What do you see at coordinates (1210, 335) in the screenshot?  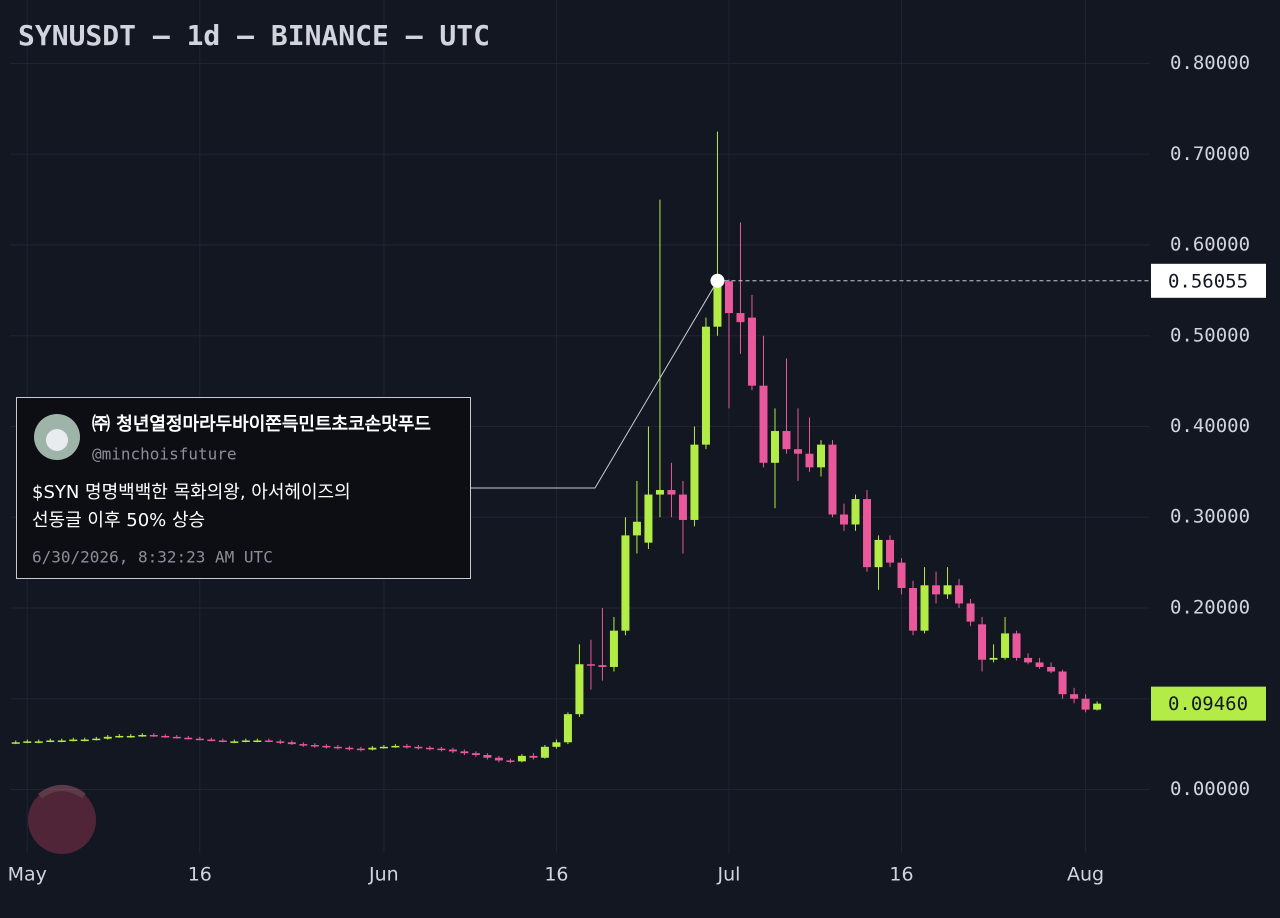 I see `y-tick-label: 0.50000` at bounding box center [1210, 335].